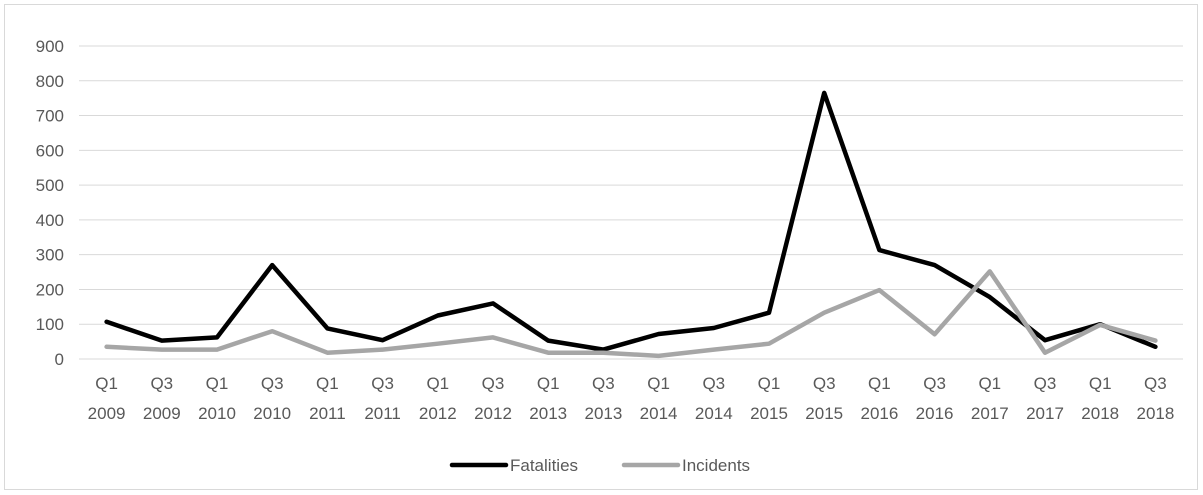  Describe the element at coordinates (50, 81) in the screenshot. I see `y-tick-label: 800` at that location.